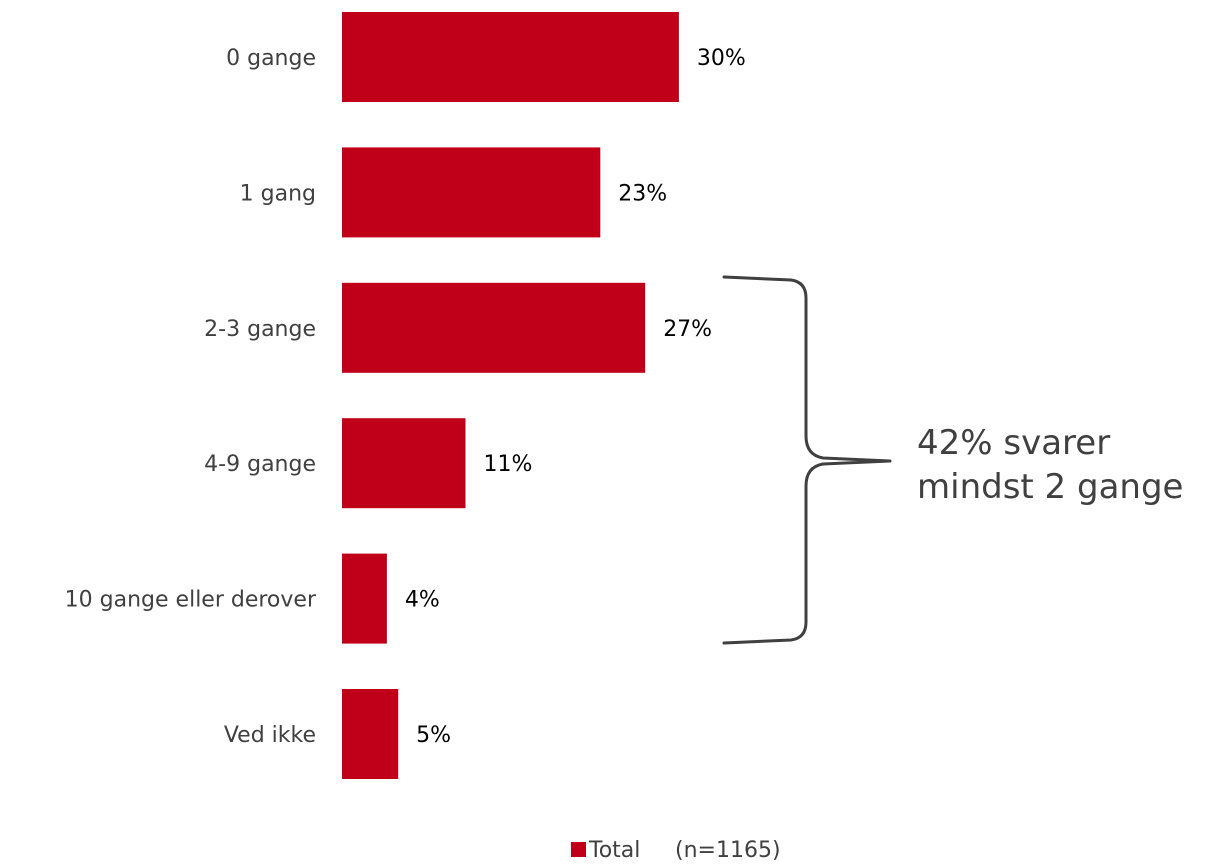  Describe the element at coordinates (271, 58) in the screenshot. I see `category-label: 0 gange` at that location.